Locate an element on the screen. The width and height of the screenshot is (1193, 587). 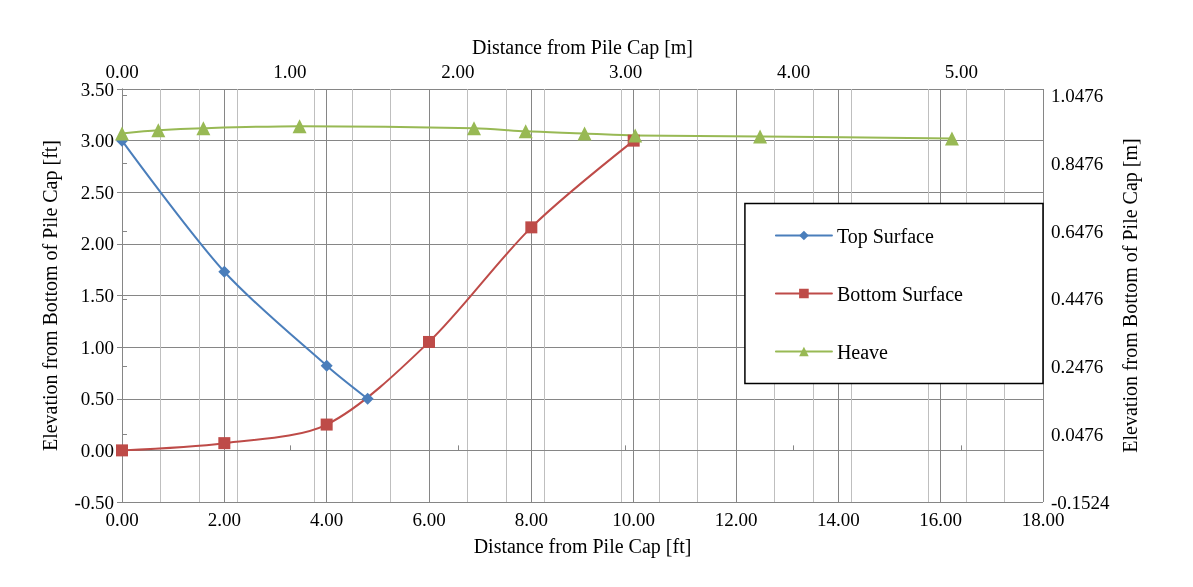
x-tick-label: 14.00 is located at coordinates (838, 519).